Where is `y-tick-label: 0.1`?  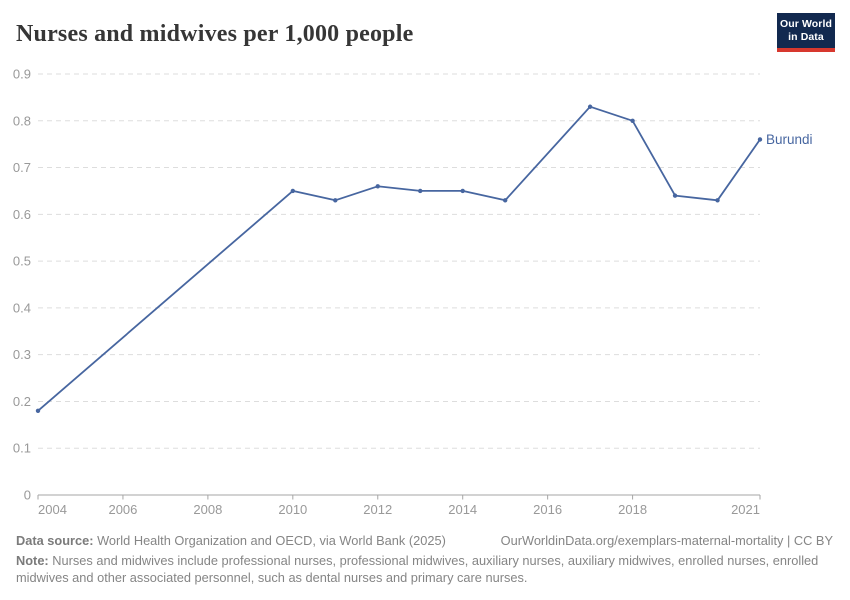
y-tick-label: 0.1 is located at coordinates (22, 448).